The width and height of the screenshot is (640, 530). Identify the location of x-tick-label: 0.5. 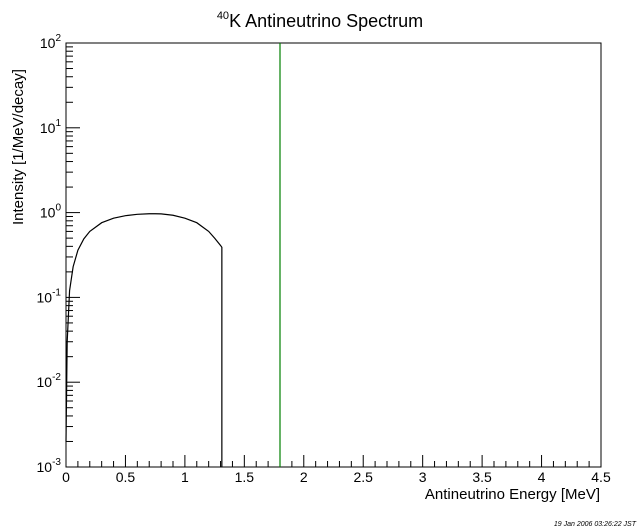
(126, 477).